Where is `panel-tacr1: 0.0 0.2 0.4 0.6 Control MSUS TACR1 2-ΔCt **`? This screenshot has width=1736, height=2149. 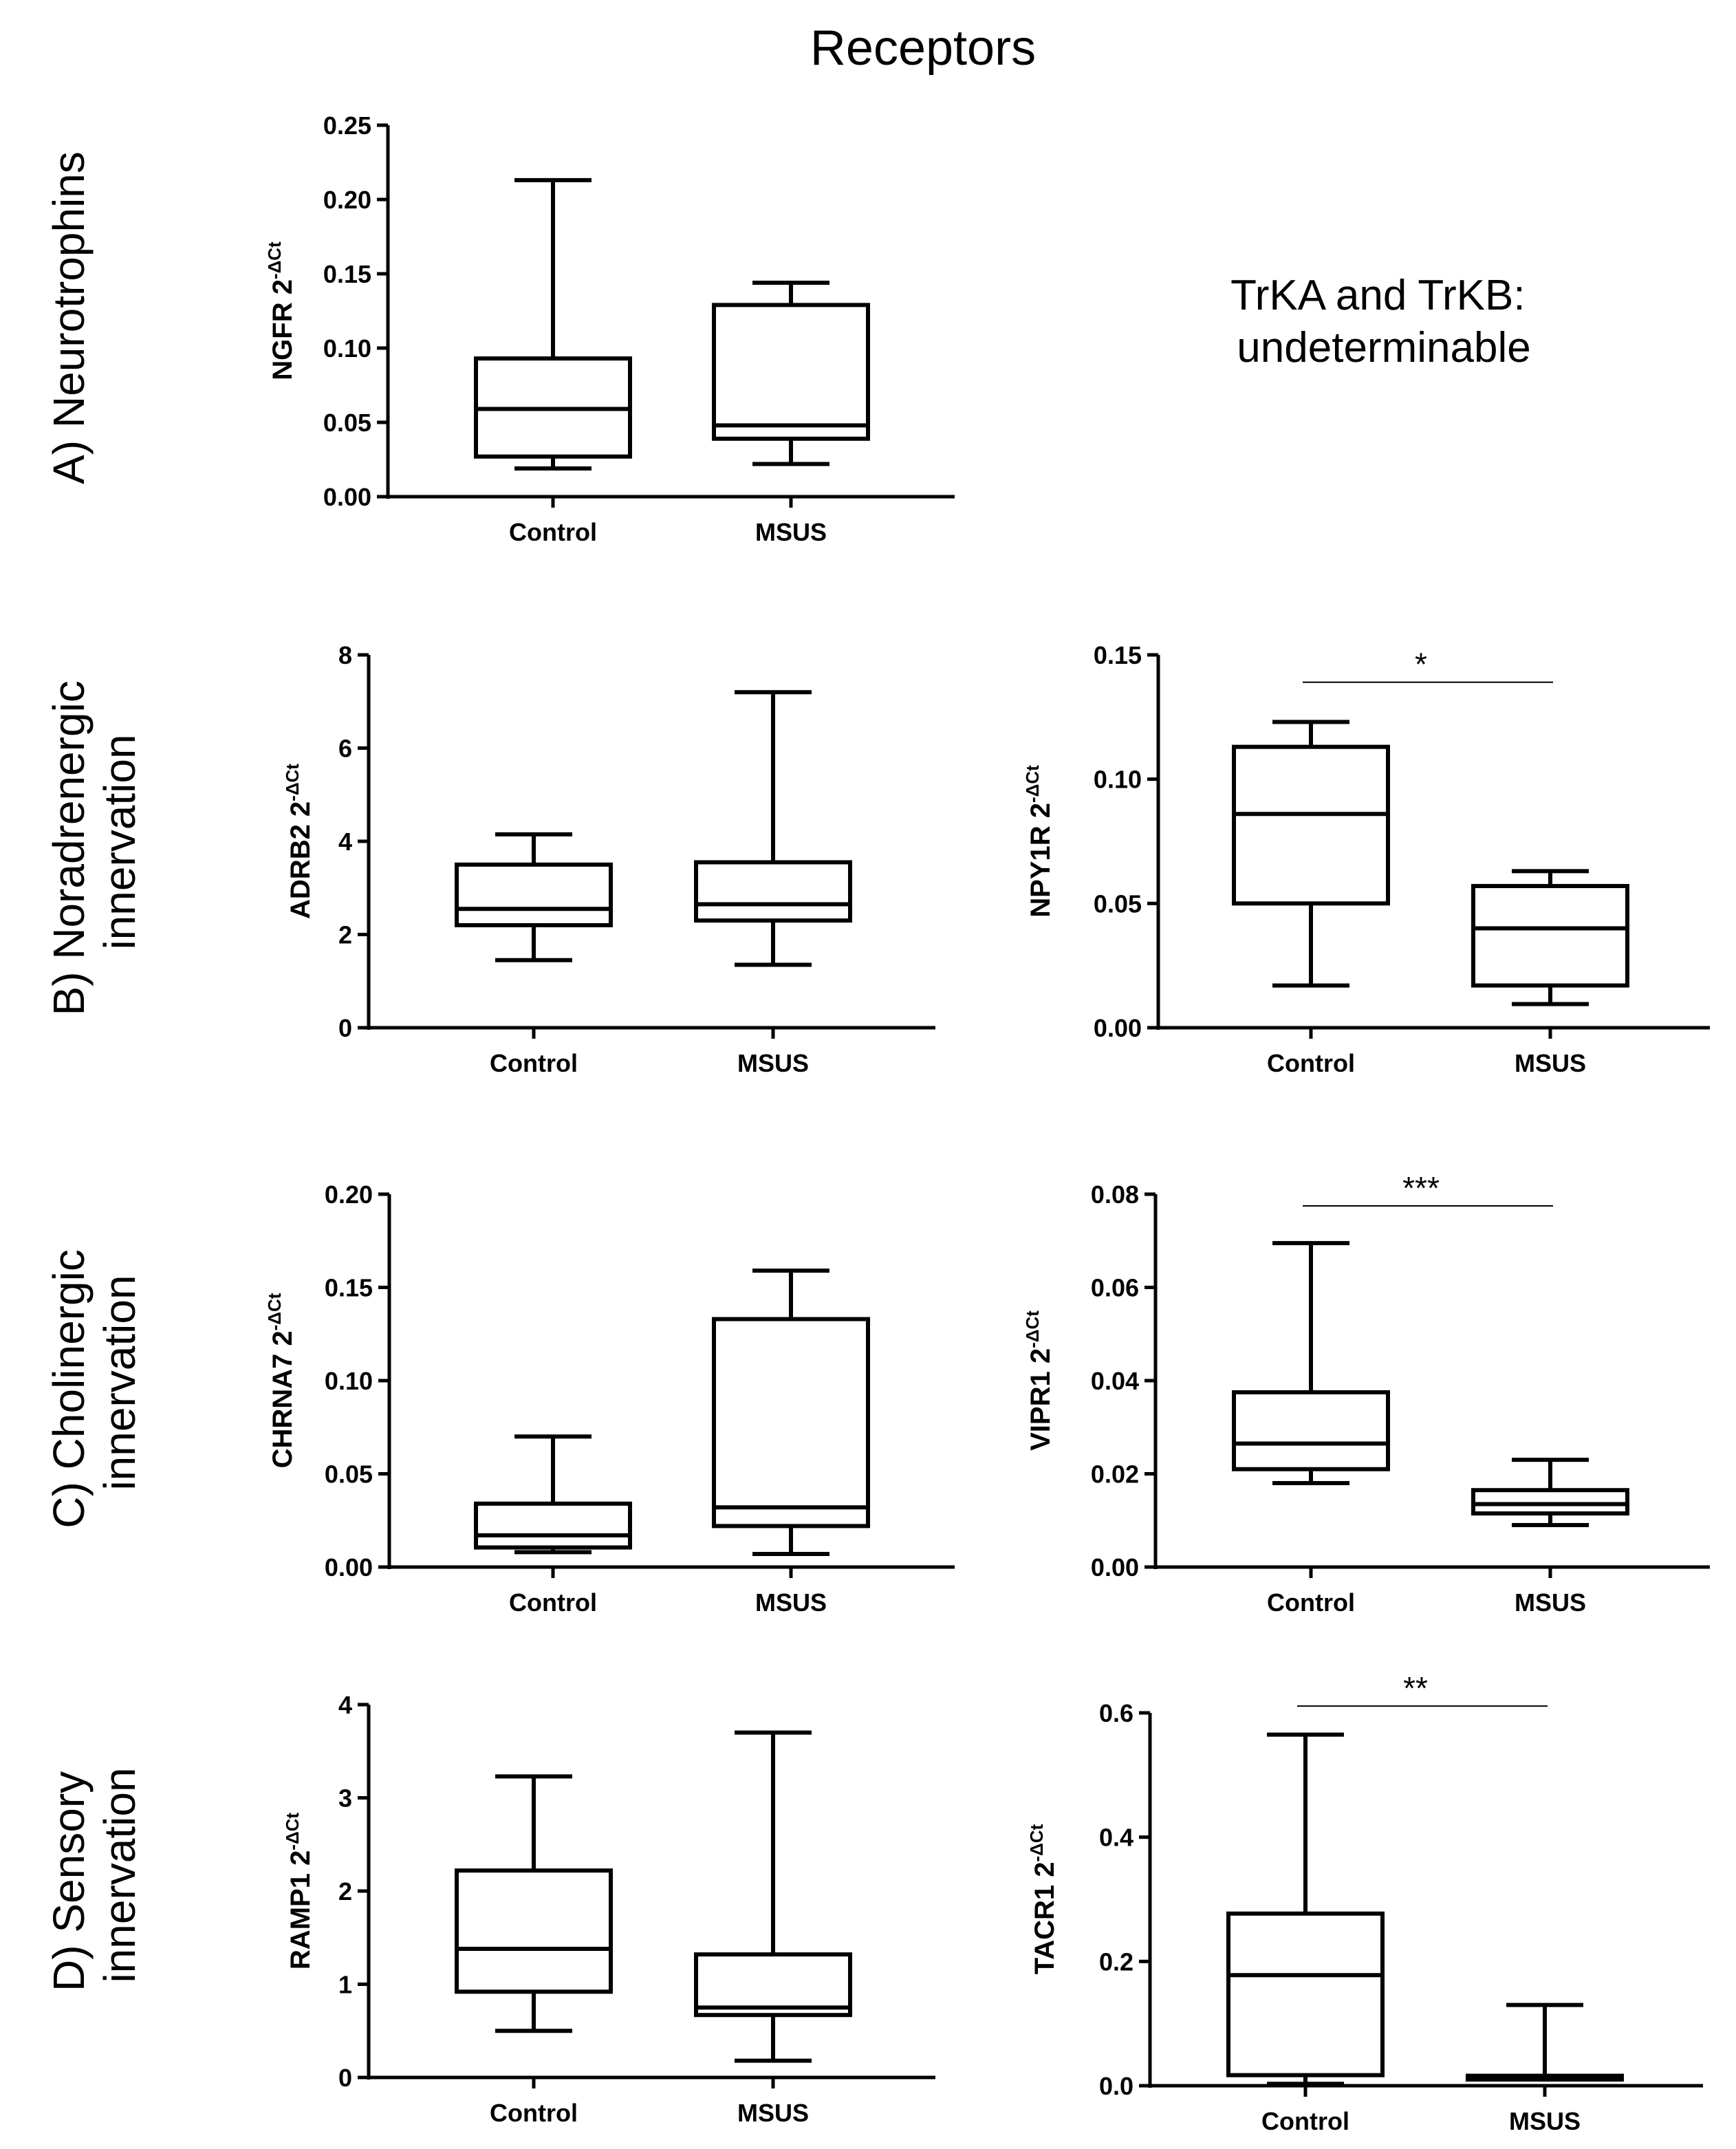 panel-tacr1: 0.0 0.2 0.4 0.6 Control MSUS TACR1 2-ΔCt ** is located at coordinates (1364, 1902).